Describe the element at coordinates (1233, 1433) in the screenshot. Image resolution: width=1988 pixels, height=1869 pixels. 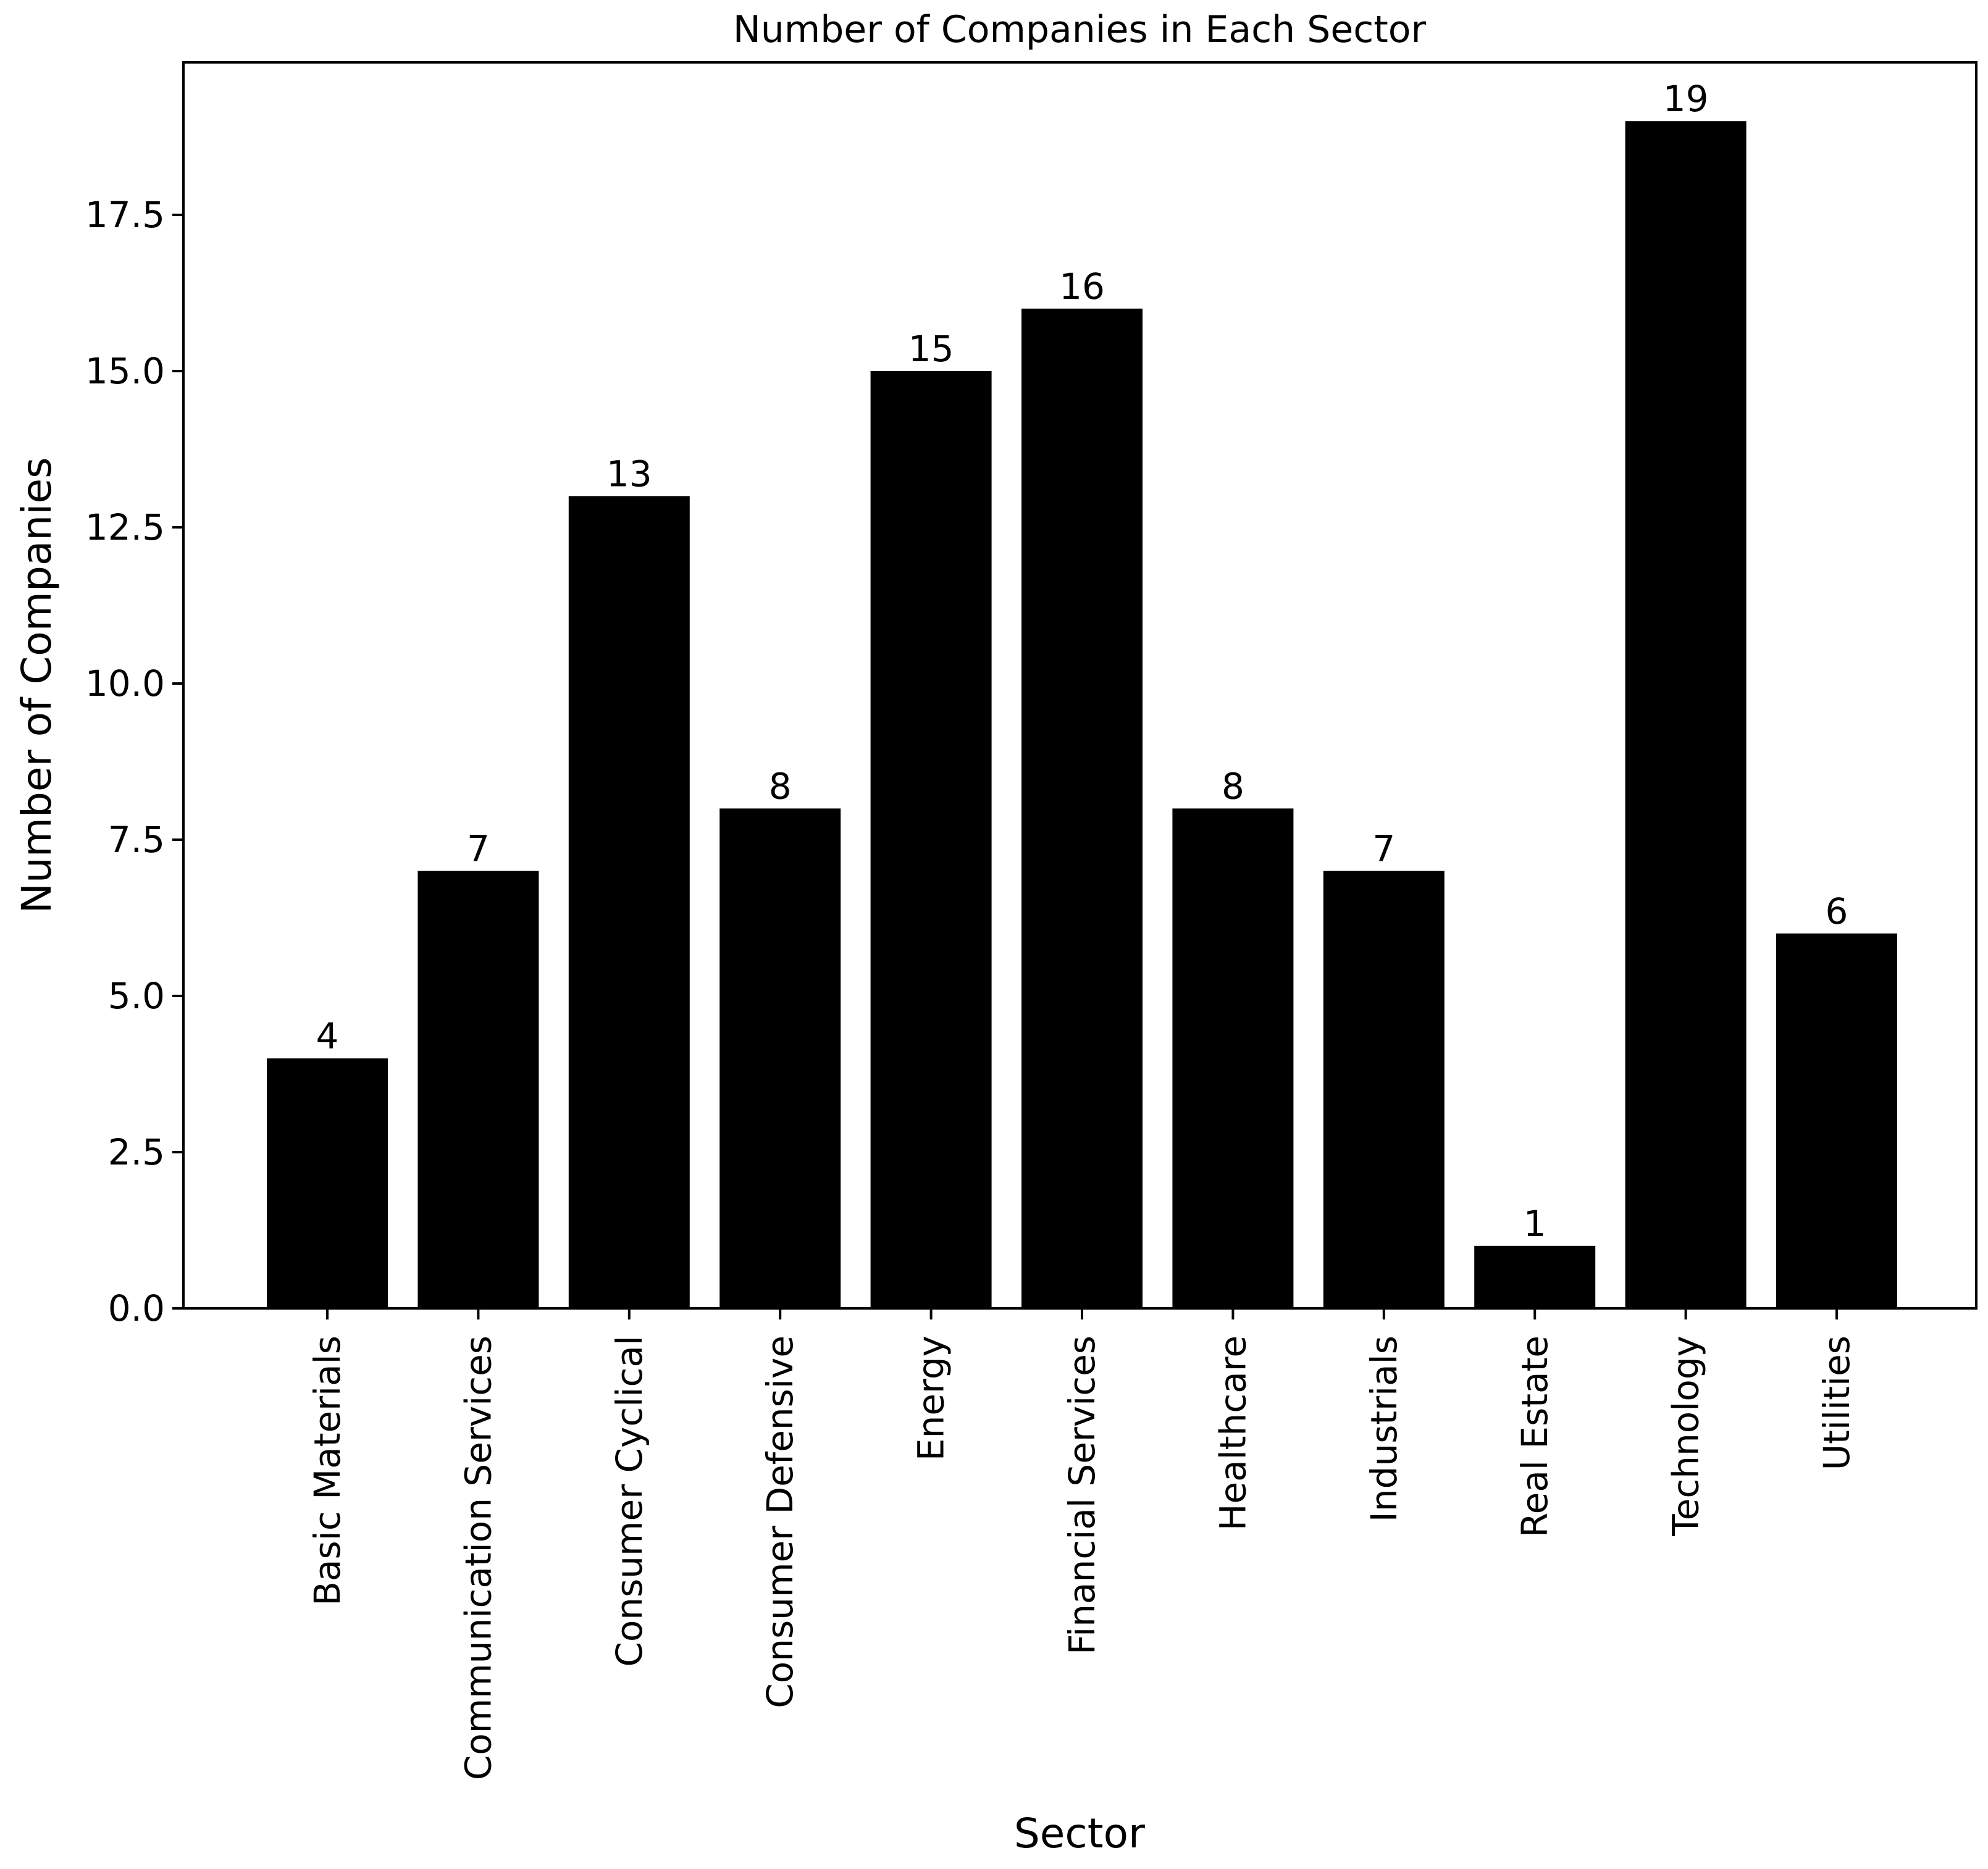
I see `x-tick-label: Healthcare` at that location.